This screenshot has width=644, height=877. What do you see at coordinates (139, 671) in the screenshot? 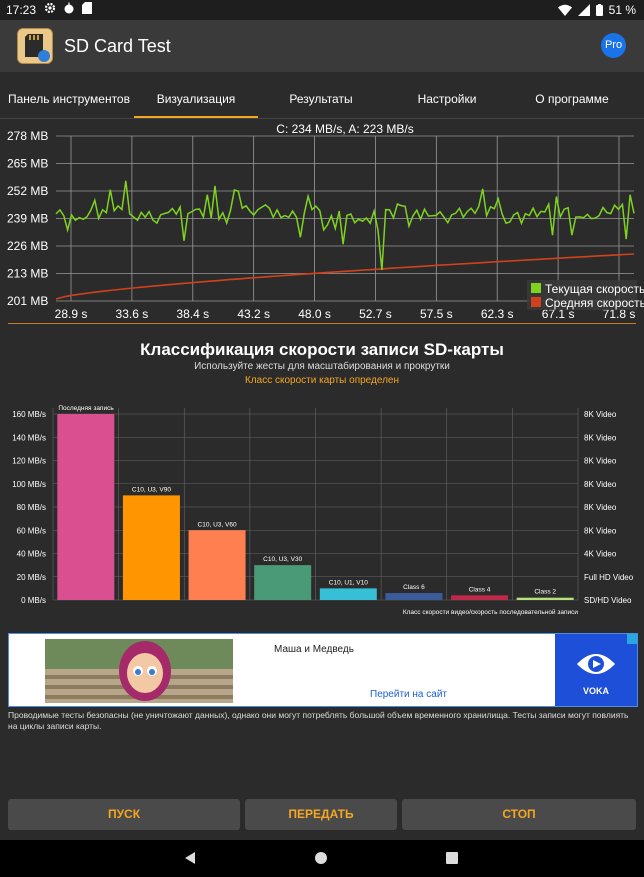
I see `ad-image` at bounding box center [139, 671].